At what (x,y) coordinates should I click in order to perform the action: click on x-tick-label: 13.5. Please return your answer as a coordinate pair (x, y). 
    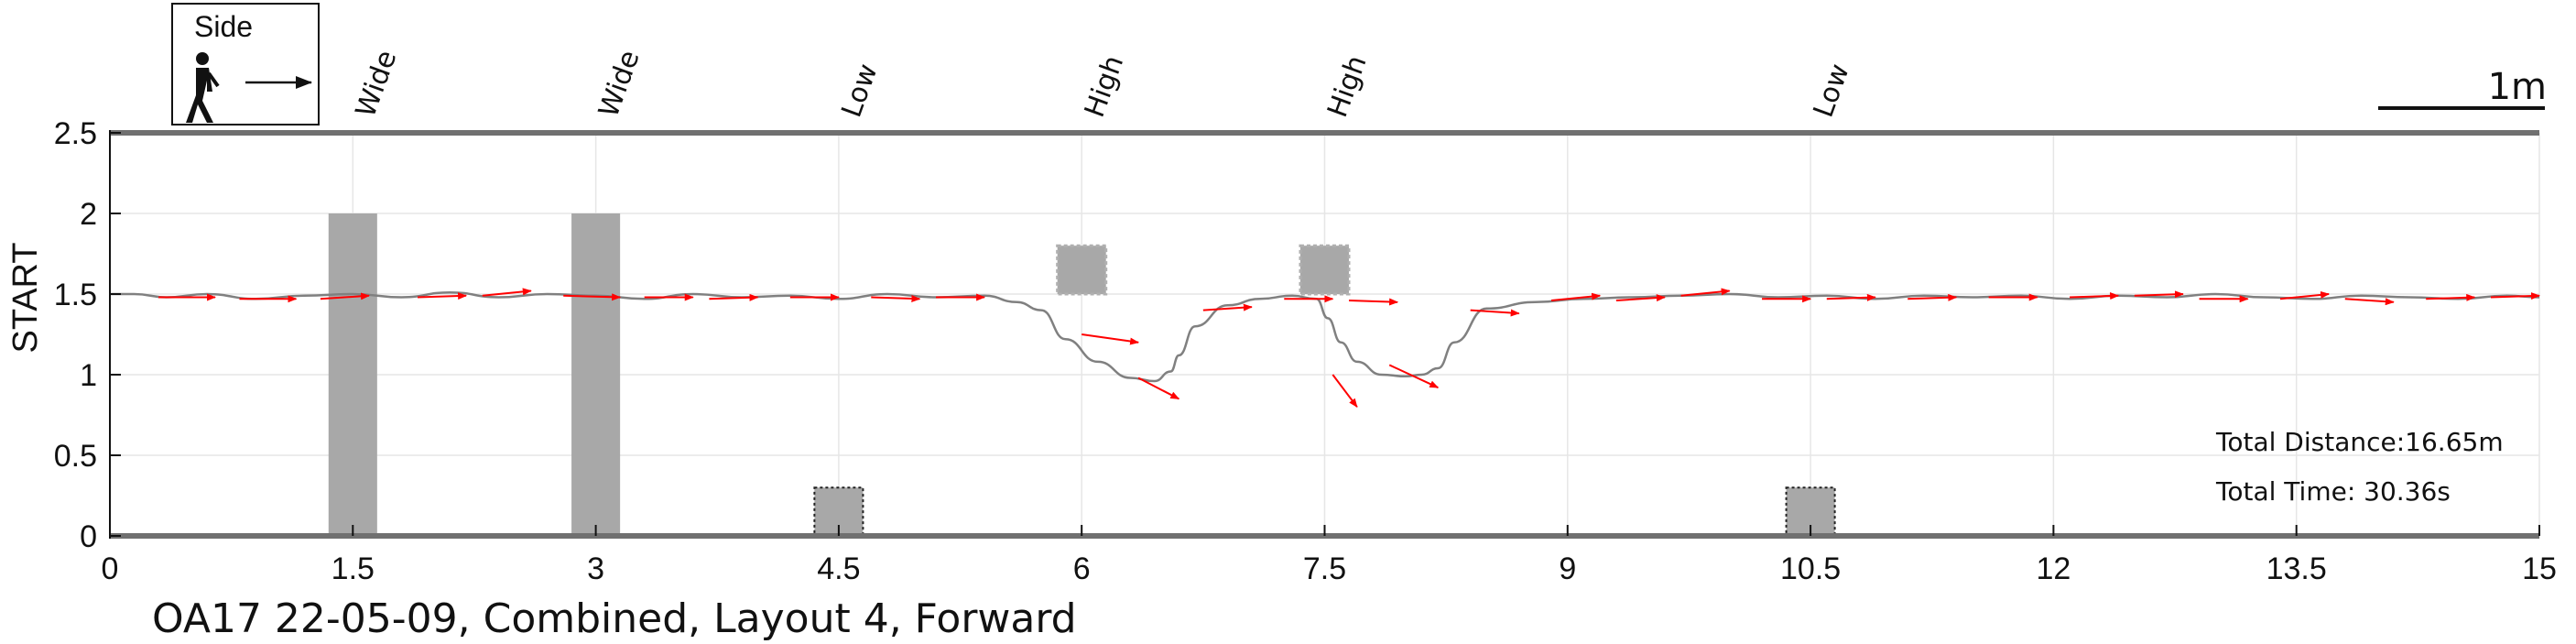
    Looking at the image, I should click on (2296, 569).